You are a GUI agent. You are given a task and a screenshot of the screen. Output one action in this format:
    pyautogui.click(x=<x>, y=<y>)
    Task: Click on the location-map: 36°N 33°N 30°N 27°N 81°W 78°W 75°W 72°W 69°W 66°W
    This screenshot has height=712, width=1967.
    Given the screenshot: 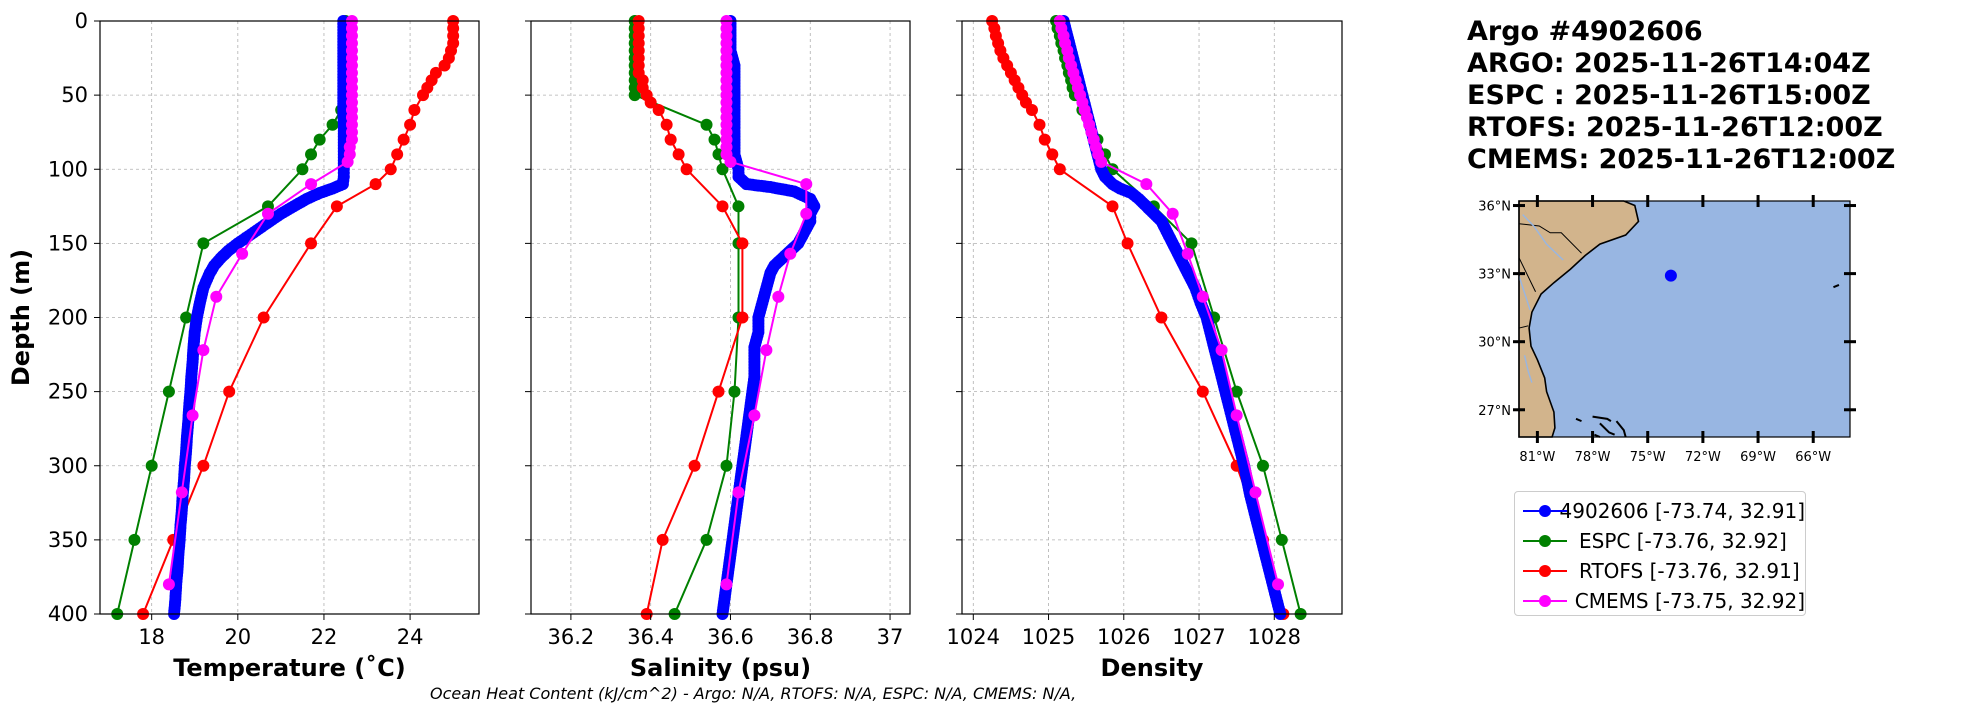 What is the action you would take?
    pyautogui.click(x=1667, y=330)
    